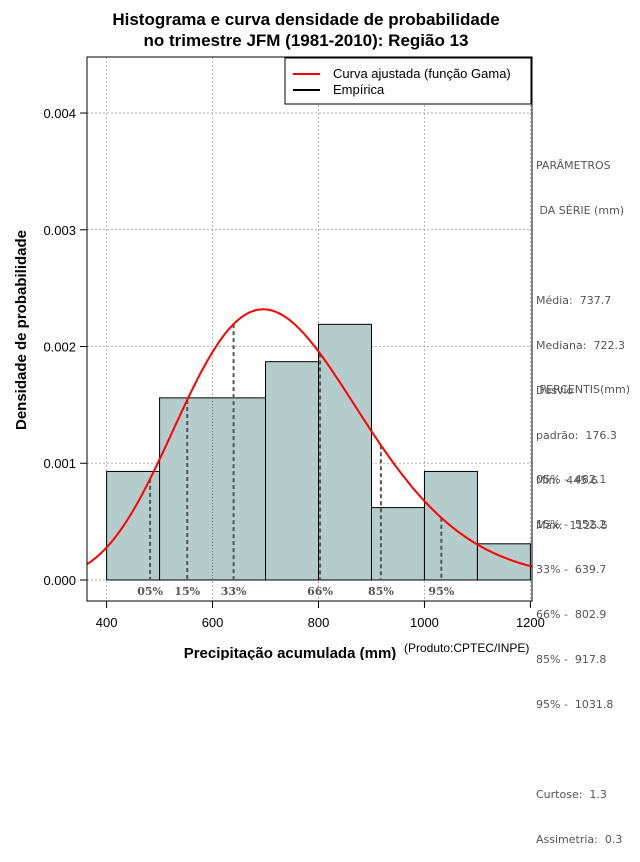  Describe the element at coordinates (234, 591) in the screenshot. I see `percentile-label: 33%` at that location.